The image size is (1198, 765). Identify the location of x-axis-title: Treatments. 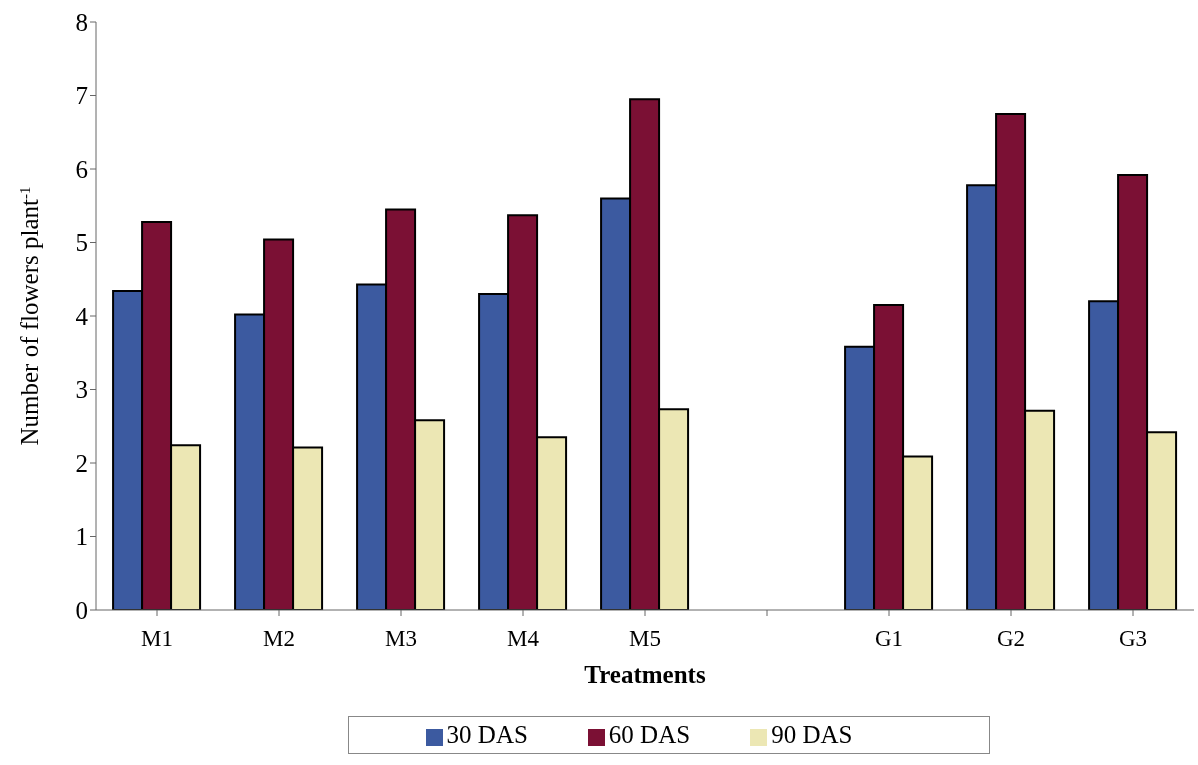
(645, 674).